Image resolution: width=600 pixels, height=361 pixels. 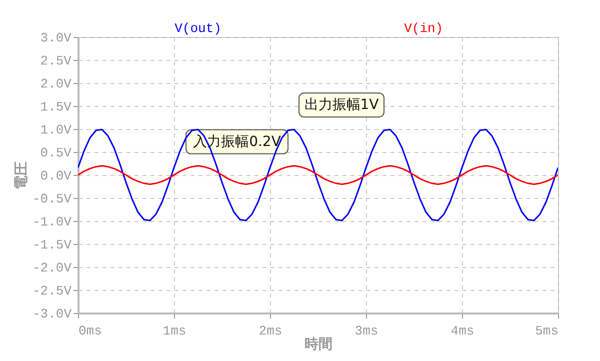 What do you see at coordinates (56, 107) in the screenshot?
I see `y-tick-label: 1.5V` at bounding box center [56, 107].